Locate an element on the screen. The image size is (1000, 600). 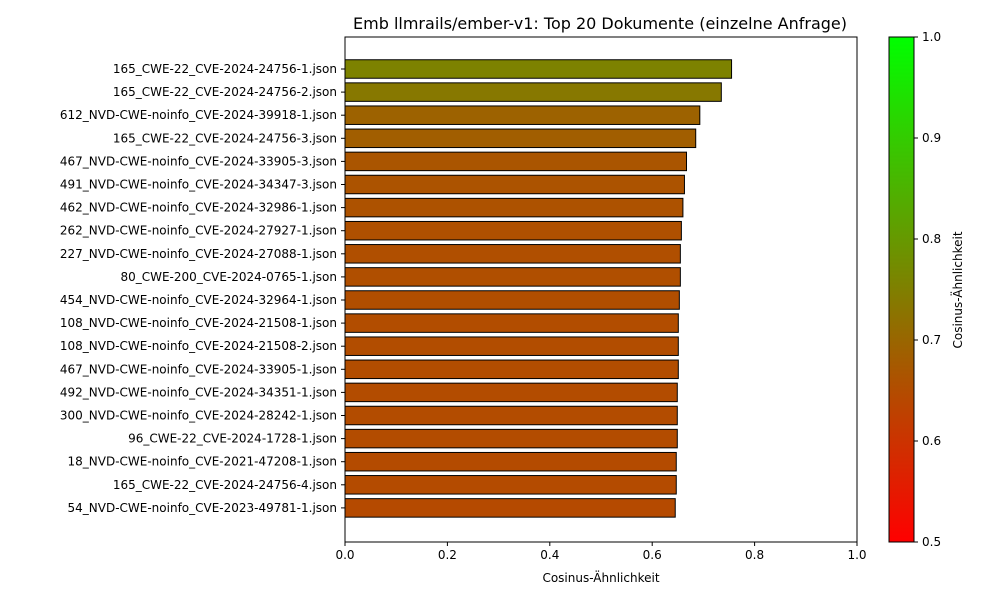
colorbar-tick-label: 0.9 is located at coordinates (931, 138).